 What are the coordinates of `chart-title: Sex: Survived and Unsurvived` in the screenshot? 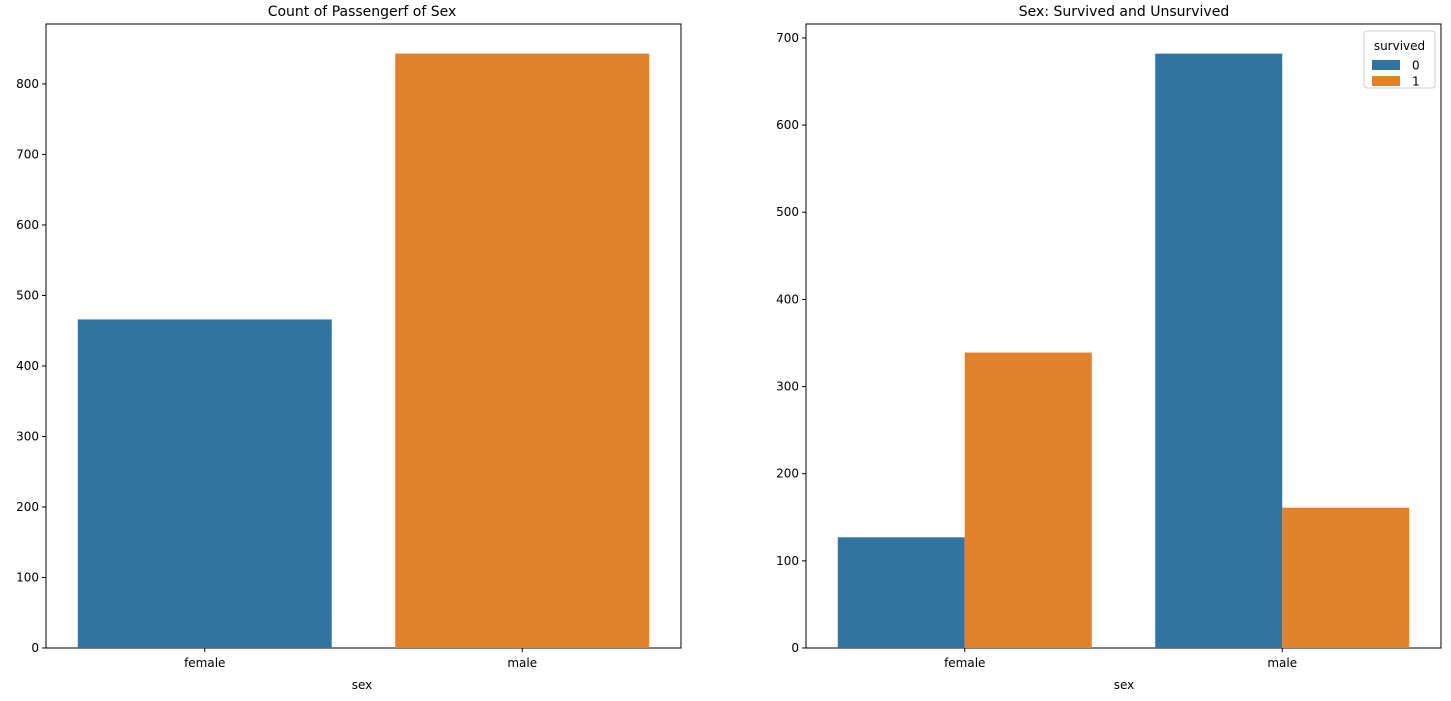 It's located at (1124, 12).